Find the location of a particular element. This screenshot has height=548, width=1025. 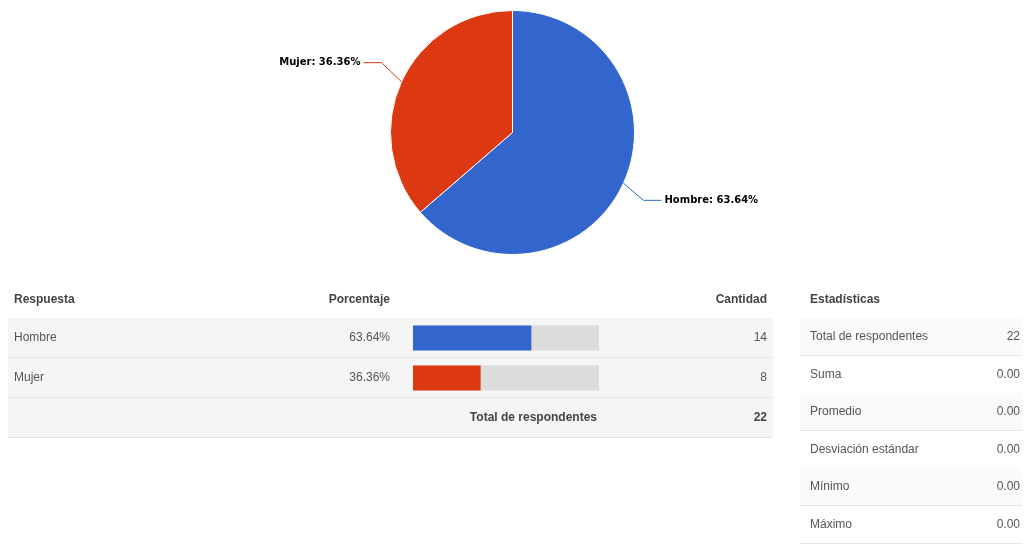

text: Promedio is located at coordinates (836, 411).